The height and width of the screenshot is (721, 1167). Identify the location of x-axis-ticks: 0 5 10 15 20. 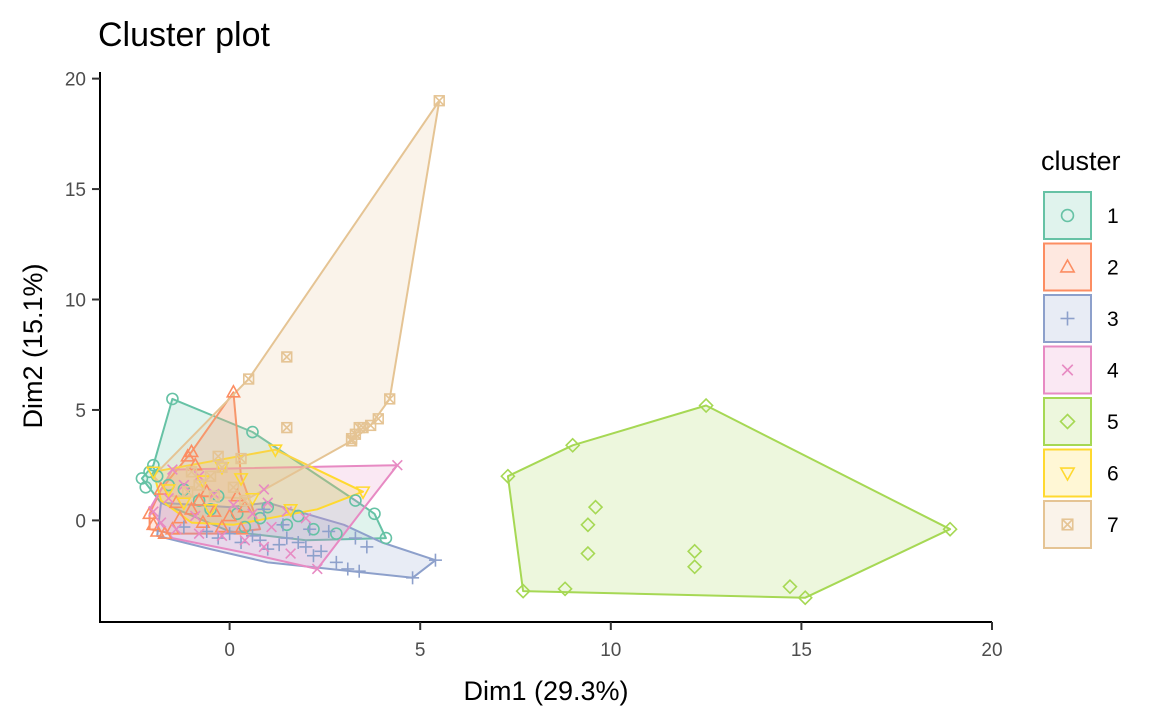
(613, 641).